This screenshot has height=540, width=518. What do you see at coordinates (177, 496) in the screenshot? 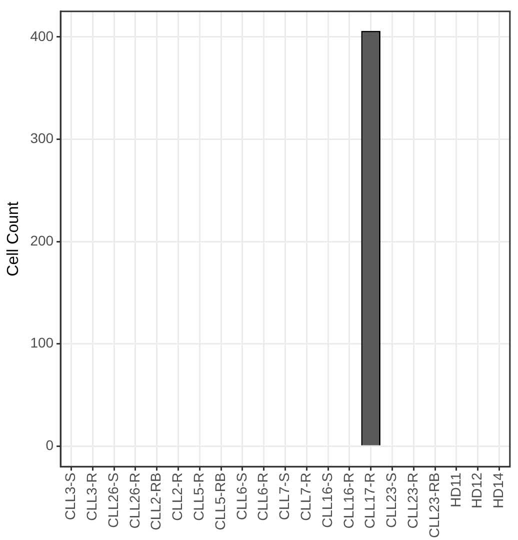
I see `x-tick-label: CLL2-R` at bounding box center [177, 496].